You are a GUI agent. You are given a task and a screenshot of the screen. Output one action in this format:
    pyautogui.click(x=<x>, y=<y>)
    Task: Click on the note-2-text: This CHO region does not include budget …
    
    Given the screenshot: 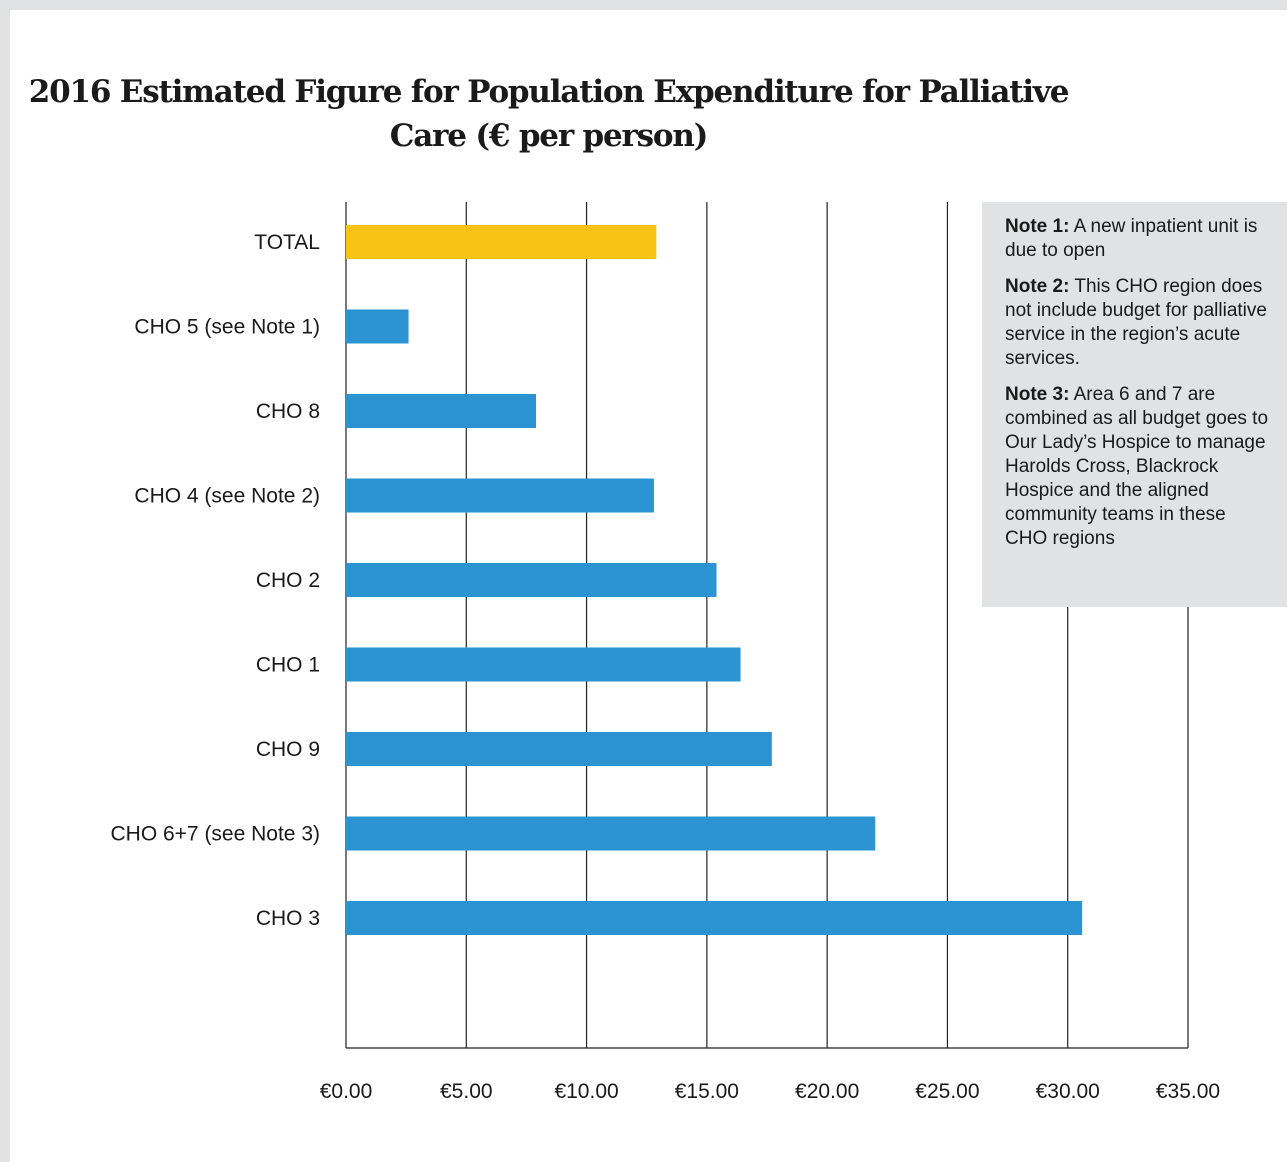 What is the action you would take?
    pyautogui.click(x=1136, y=322)
    